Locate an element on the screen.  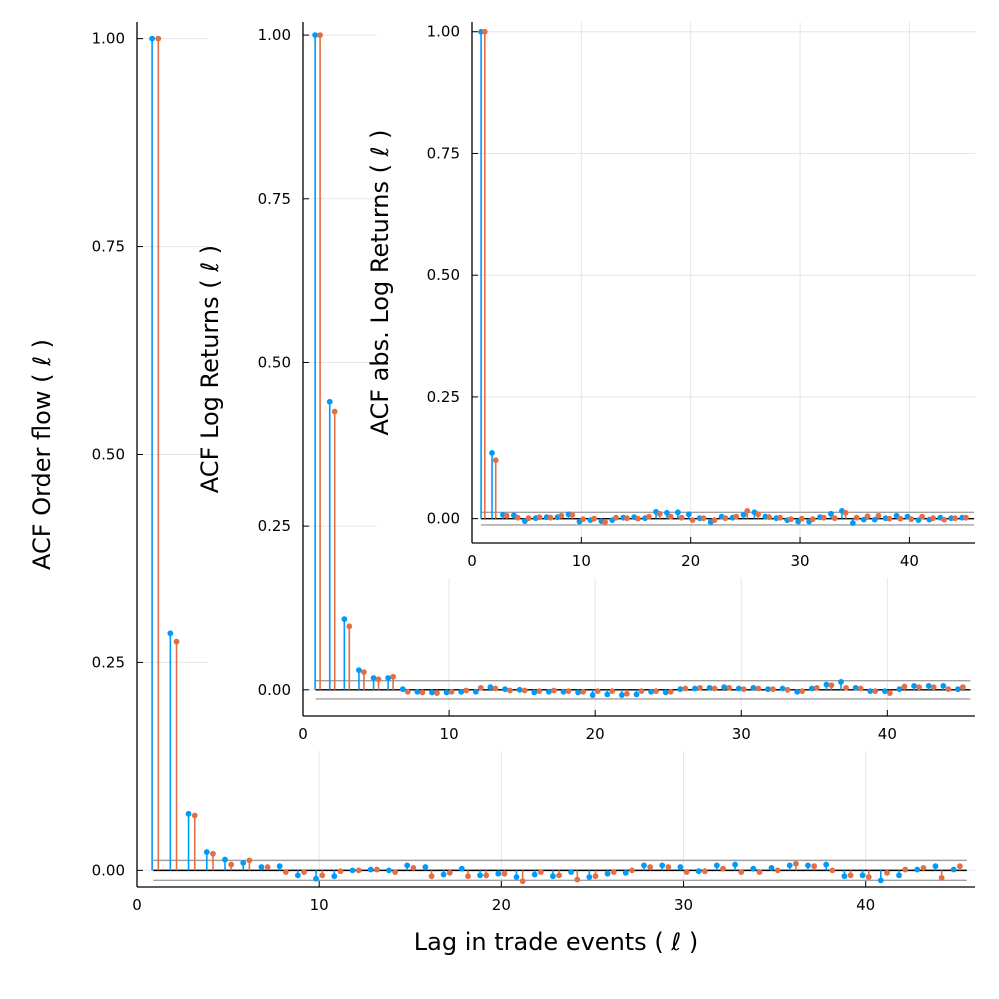
y-tick-label: 0.25 is located at coordinates (108, 662).